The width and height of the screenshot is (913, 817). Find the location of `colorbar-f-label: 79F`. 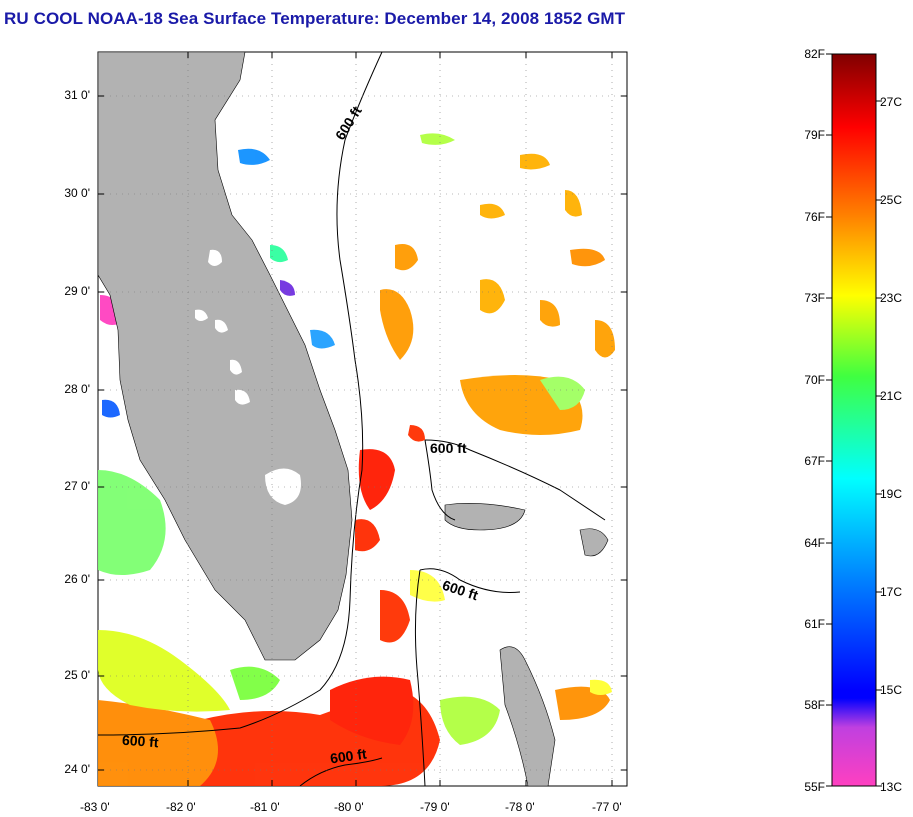

colorbar-f-label: 79F is located at coordinates (814, 135).